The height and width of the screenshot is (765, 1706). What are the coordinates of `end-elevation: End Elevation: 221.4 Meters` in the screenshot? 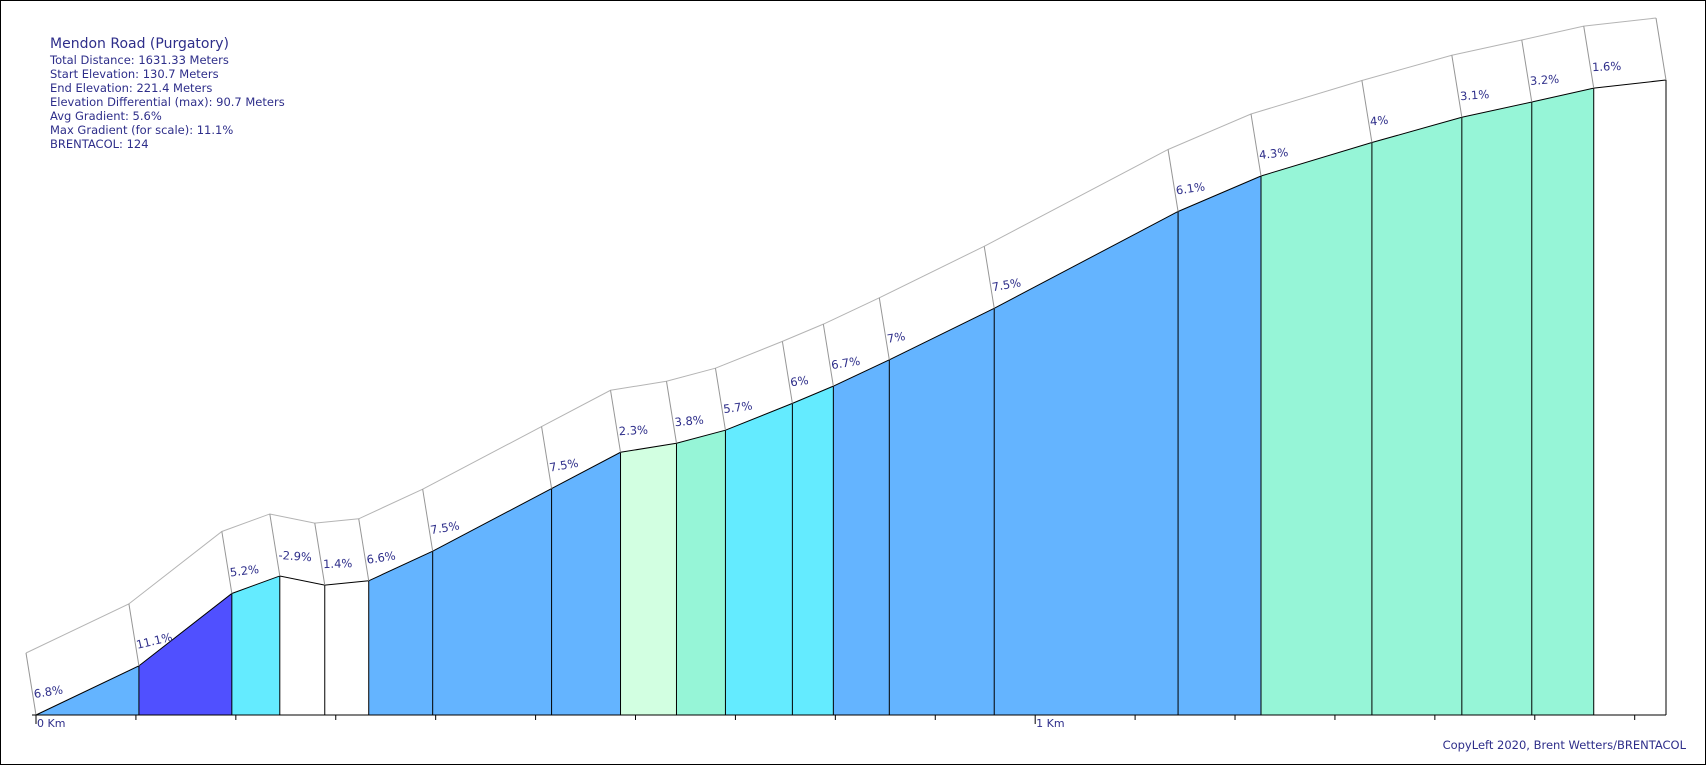 It's located at (131, 88).